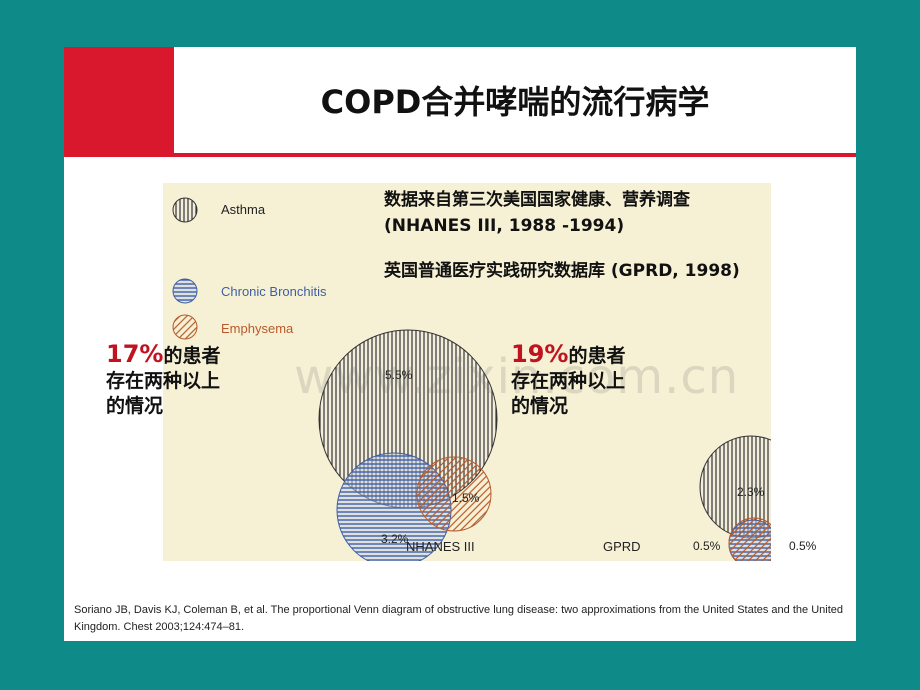 The image size is (920, 690). Describe the element at coordinates (257, 328) in the screenshot. I see `legend-emphysema-label: Emphysema` at that location.